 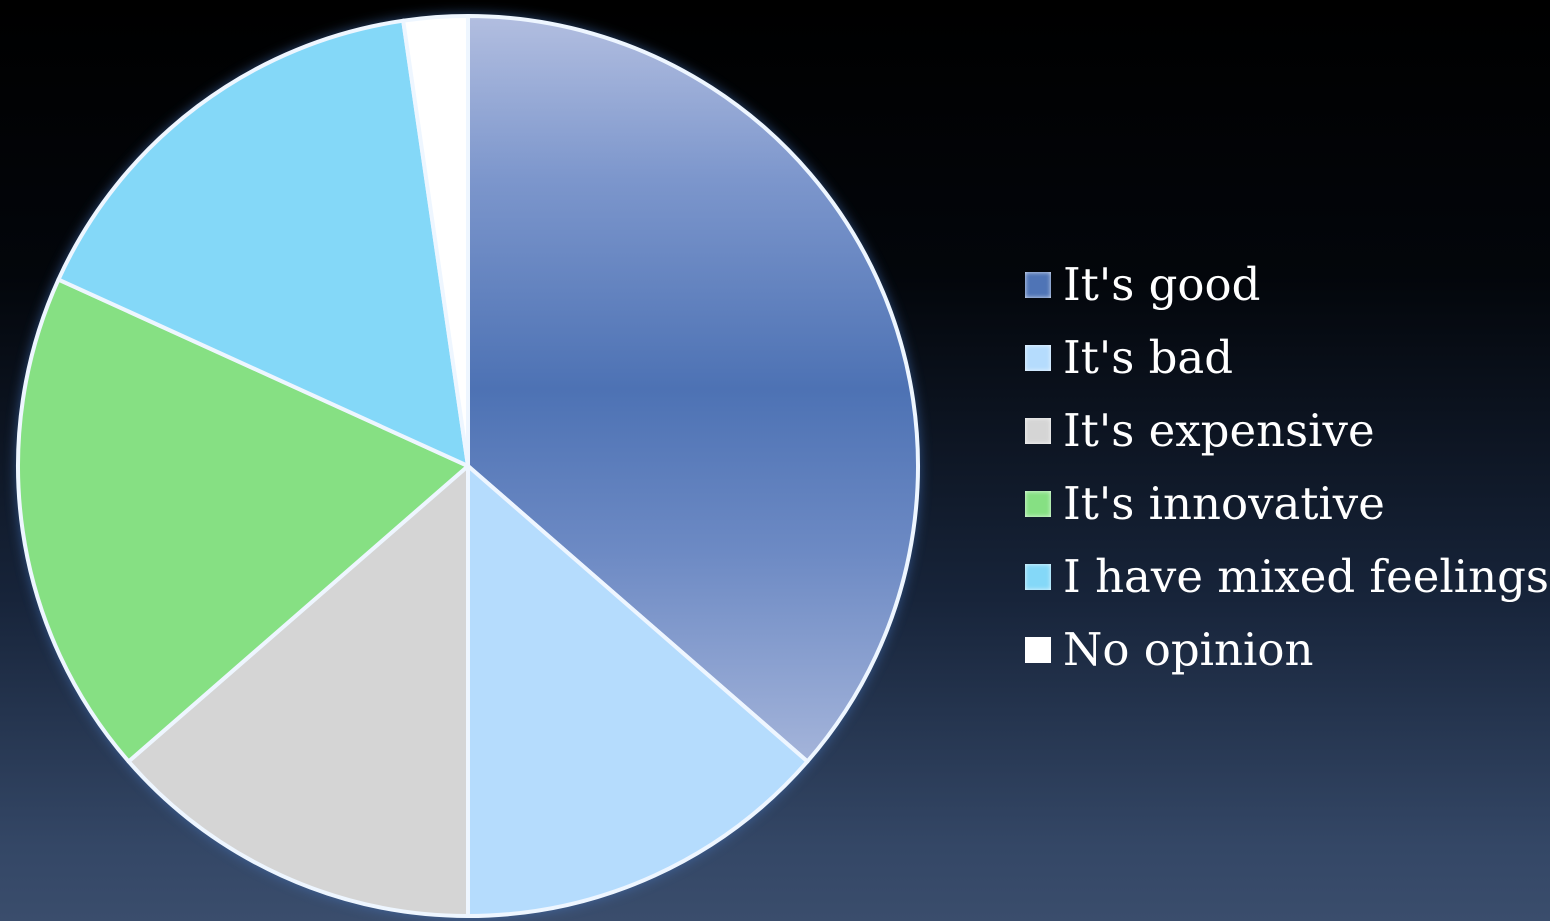 What do you see at coordinates (1224, 503) in the screenshot?
I see `legend-label-innovative: It's innovative` at bounding box center [1224, 503].